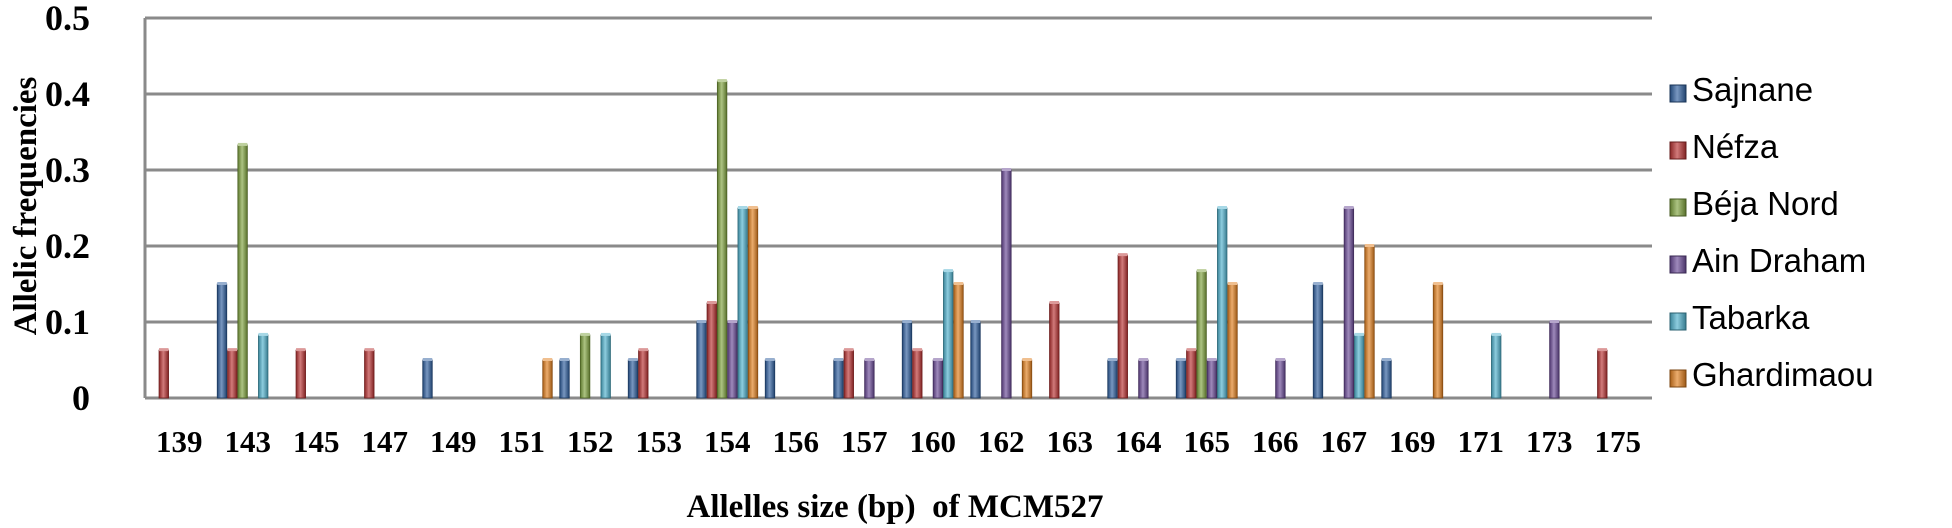  What do you see at coordinates (316, 441) in the screenshot?
I see `x-tick-label: 145` at bounding box center [316, 441].